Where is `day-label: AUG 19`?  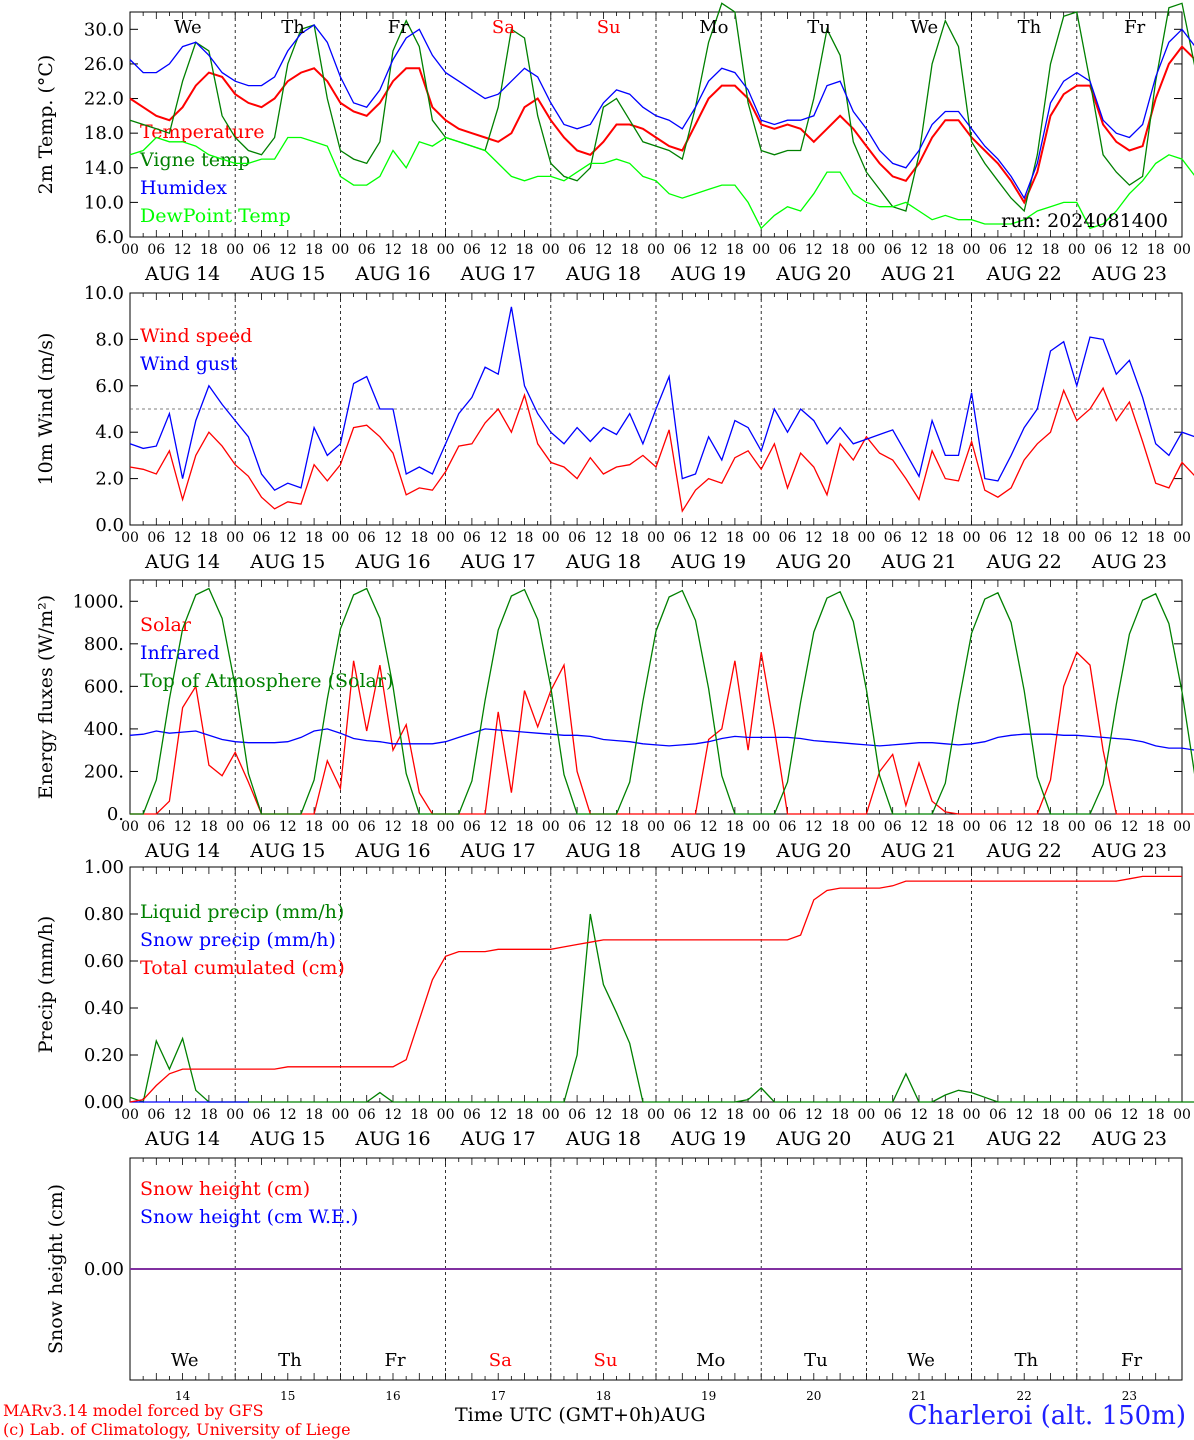 day-label: AUG 19 is located at coordinates (708, 1139).